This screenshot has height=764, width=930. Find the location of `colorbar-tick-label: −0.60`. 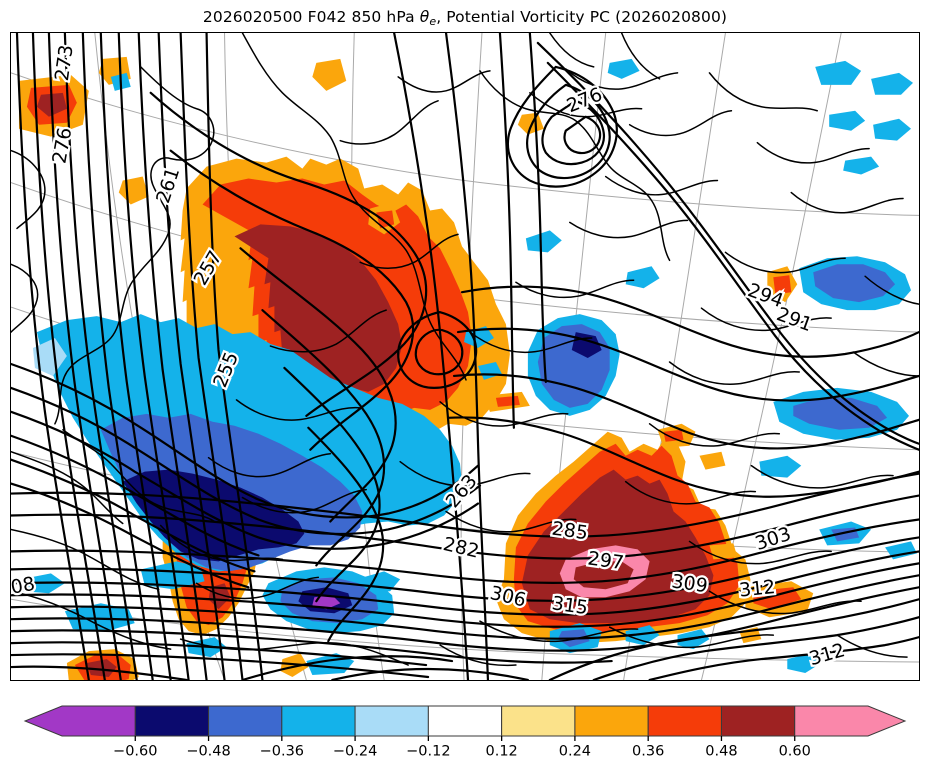

colorbar-tick-label: −0.60 is located at coordinates (135, 752).